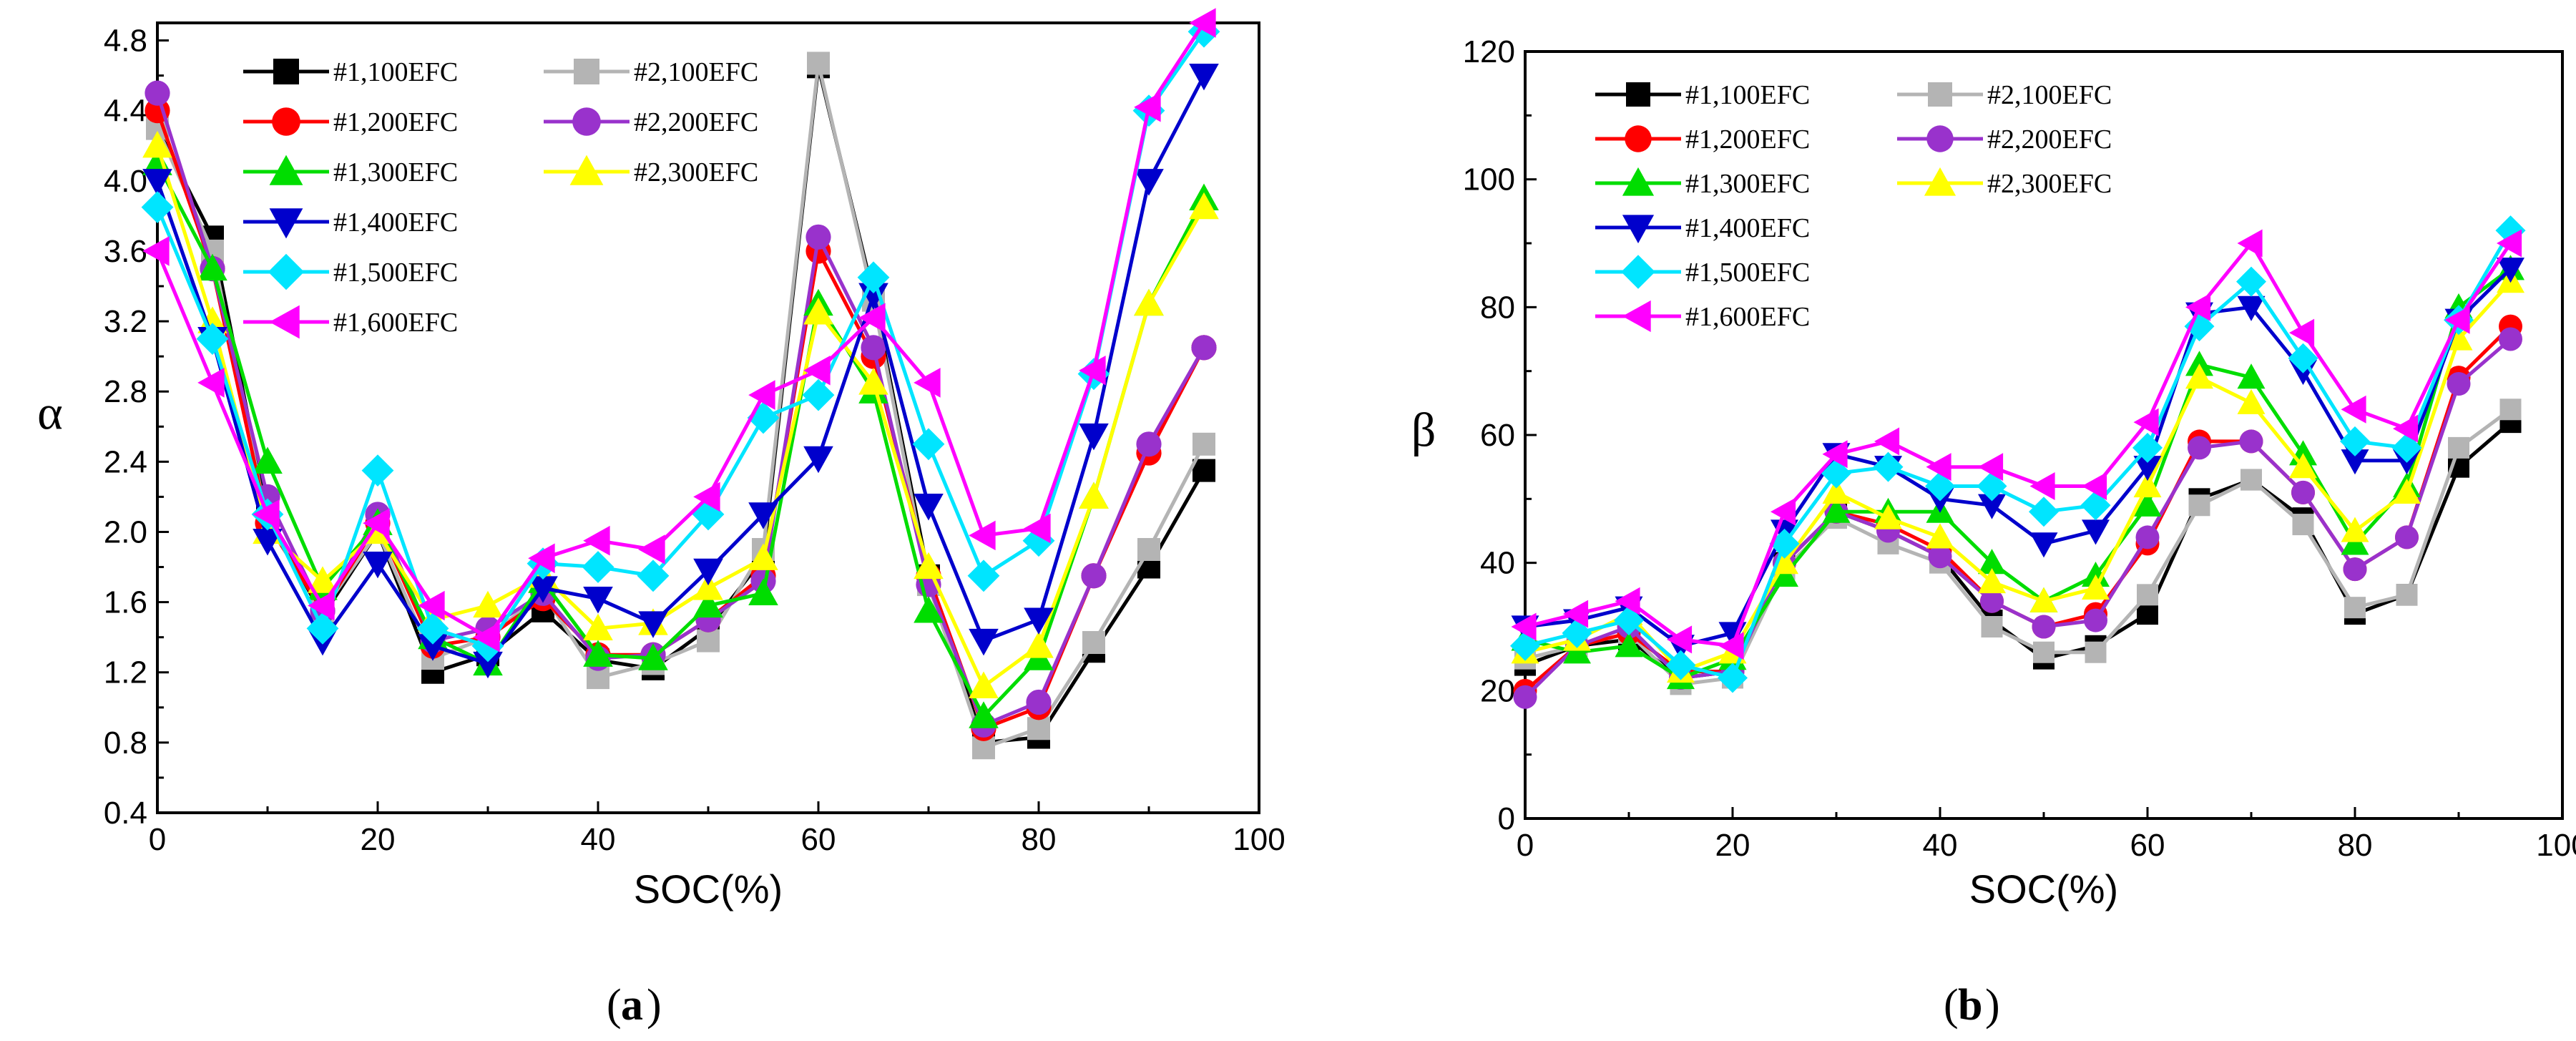 This screenshot has width=2576, height=1041. Describe the element at coordinates (1747, 184) in the screenshot. I see `legend-label: #1,300EFC` at that location.